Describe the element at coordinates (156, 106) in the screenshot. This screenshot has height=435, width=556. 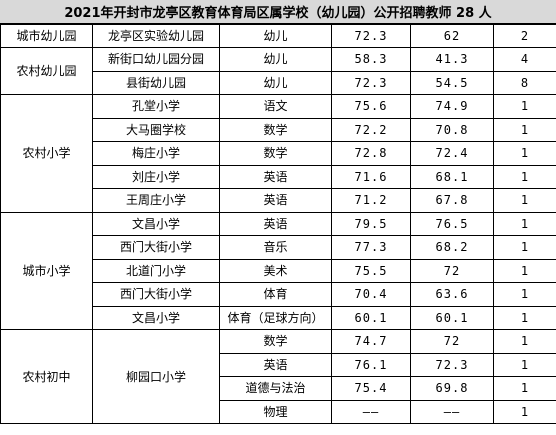
I see `school-cell: 孔堂小学` at that location.